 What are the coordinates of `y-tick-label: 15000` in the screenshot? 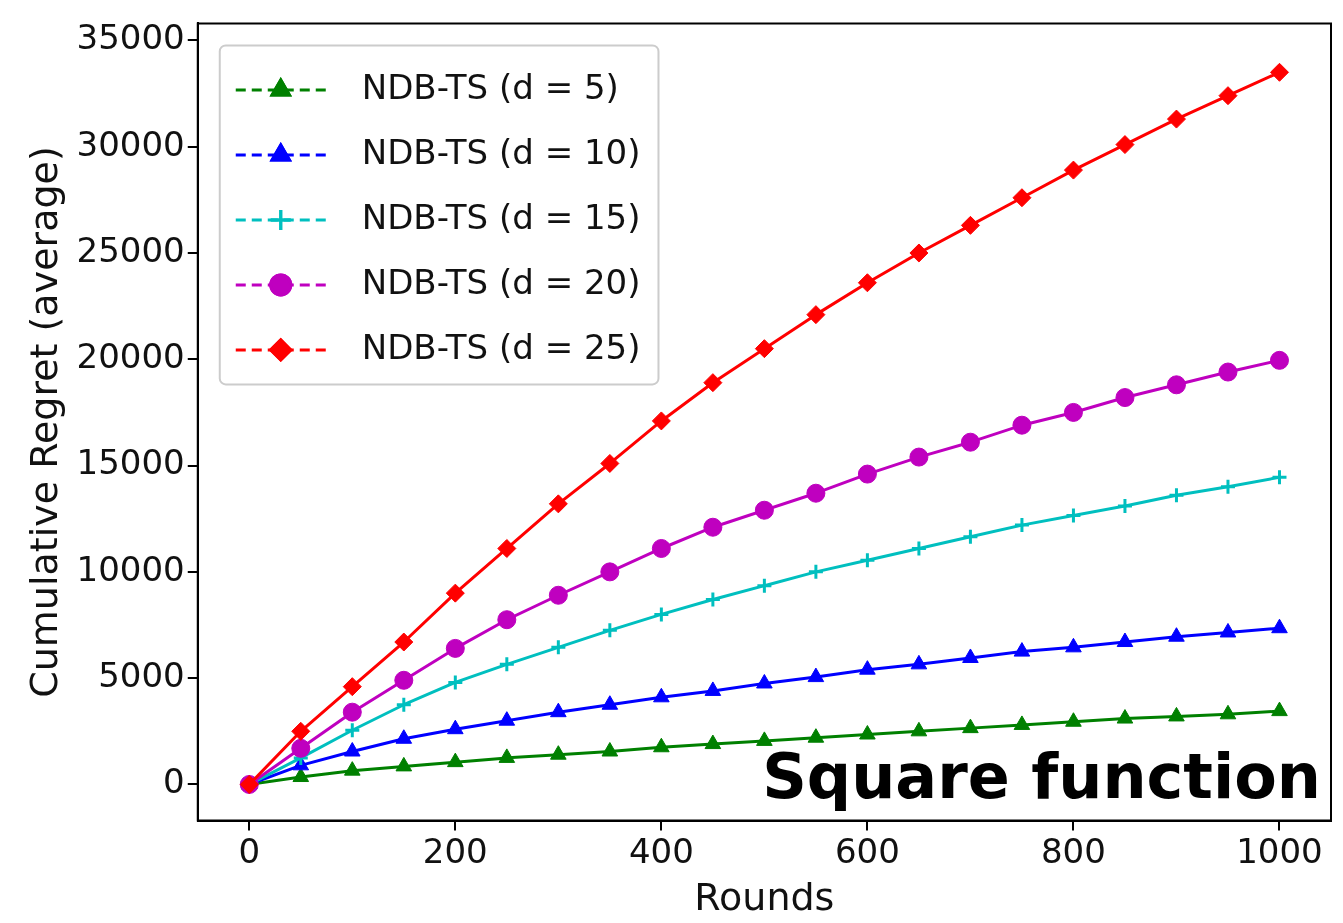 It's located at (130, 462).